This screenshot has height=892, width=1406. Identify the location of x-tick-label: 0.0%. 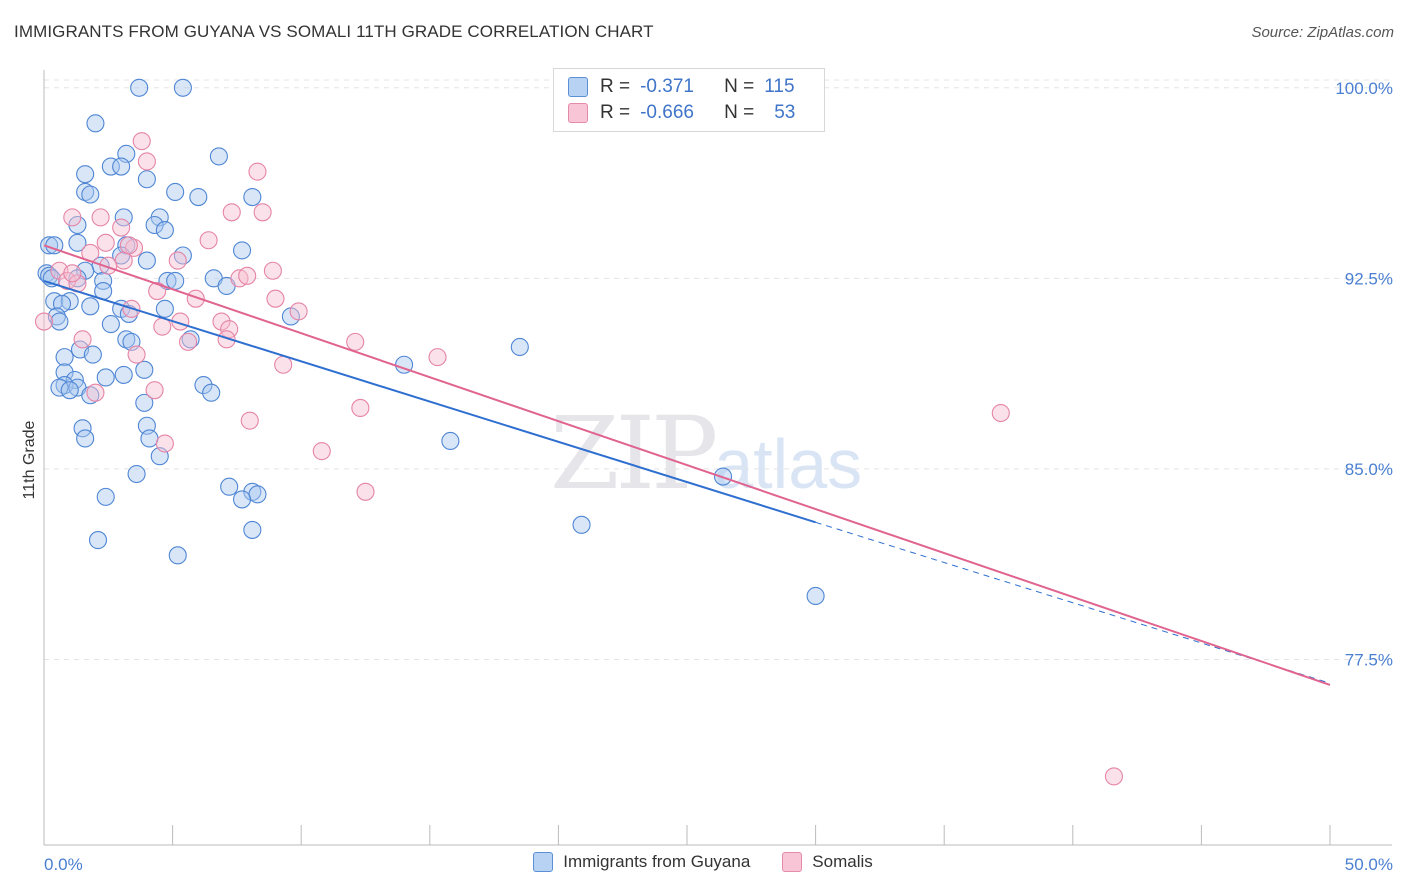
(63, 864).